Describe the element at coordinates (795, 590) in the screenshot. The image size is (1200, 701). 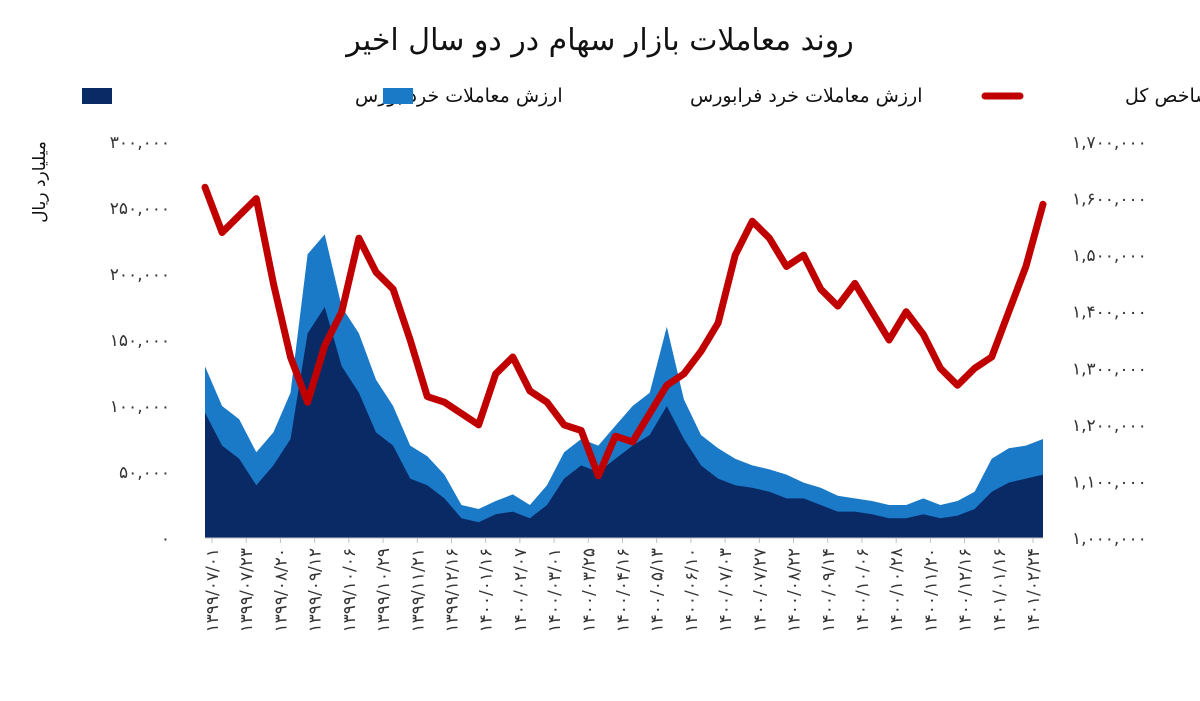
I see `x-tick-label: ۱۴۰۰/۰۸/۲۲` at that location.